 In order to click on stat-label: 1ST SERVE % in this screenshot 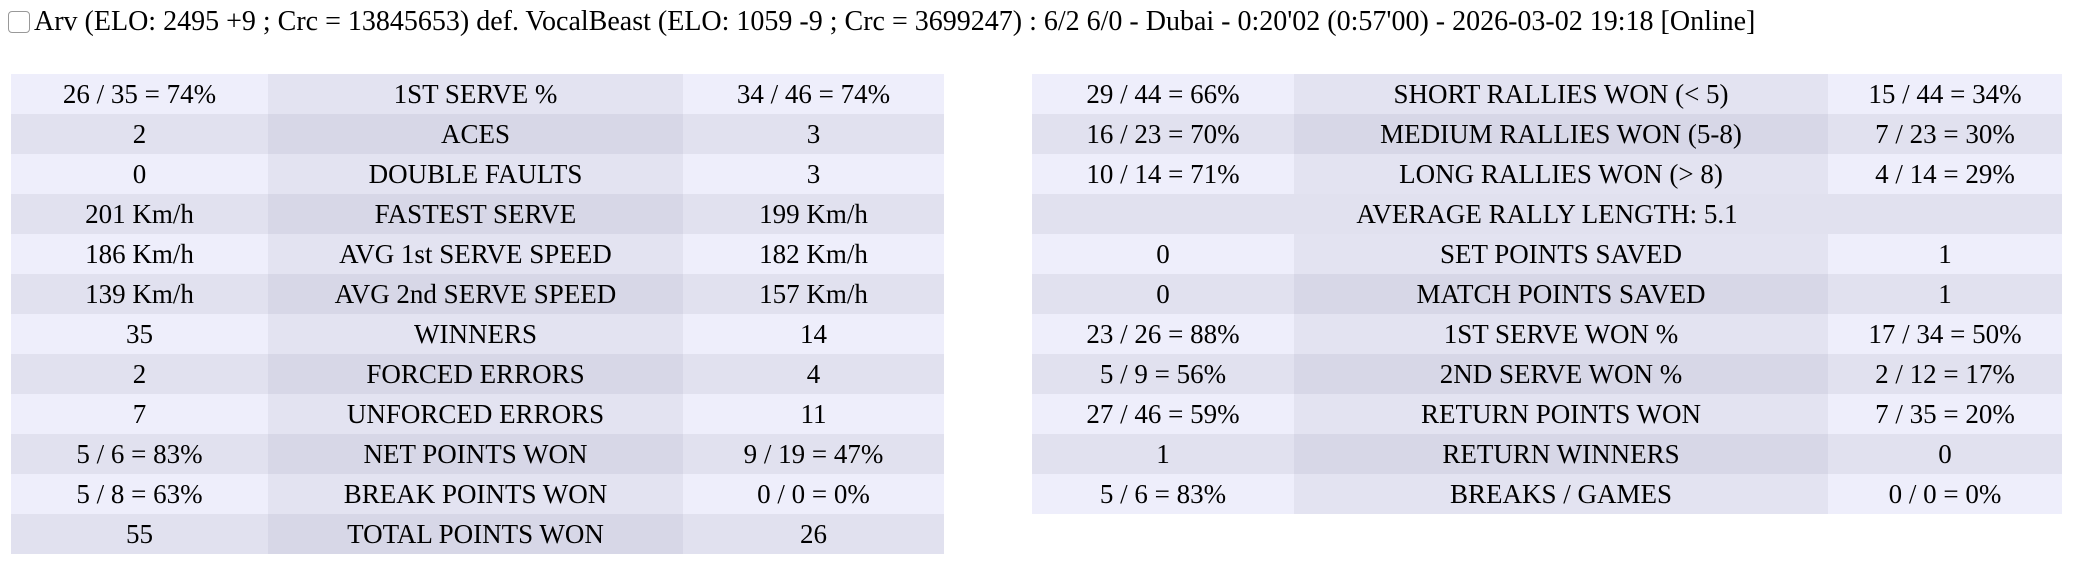, I will do `click(475, 94)`.